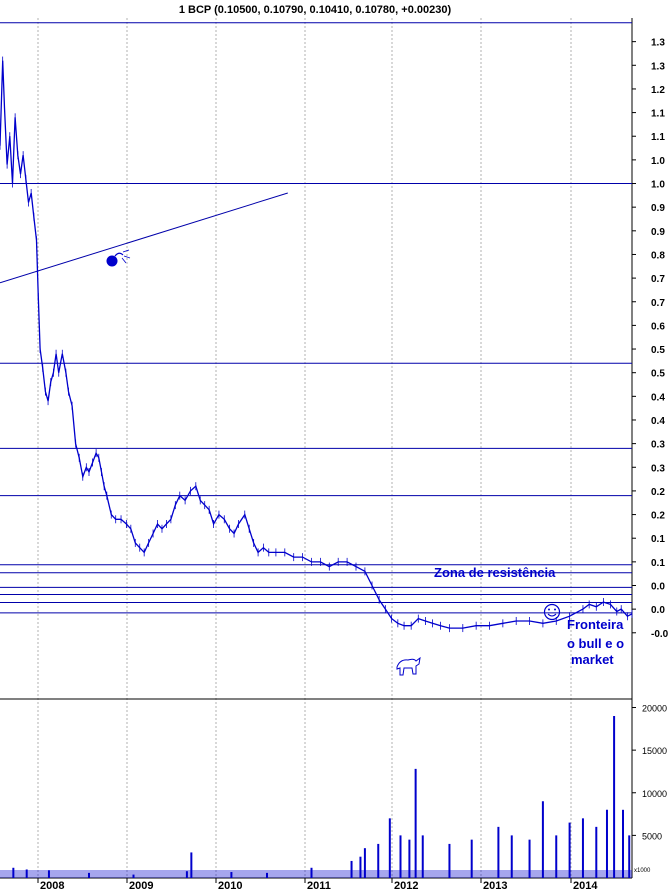 Image resolution: width=668 pixels, height=891 pixels. Describe the element at coordinates (408, 666) in the screenshot. I see `bear-icon` at that location.